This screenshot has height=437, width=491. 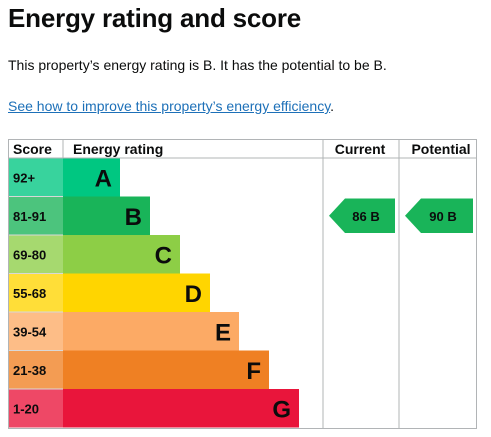 What do you see at coordinates (26, 408) in the screenshot?
I see `score-range-g: 1-20` at bounding box center [26, 408].